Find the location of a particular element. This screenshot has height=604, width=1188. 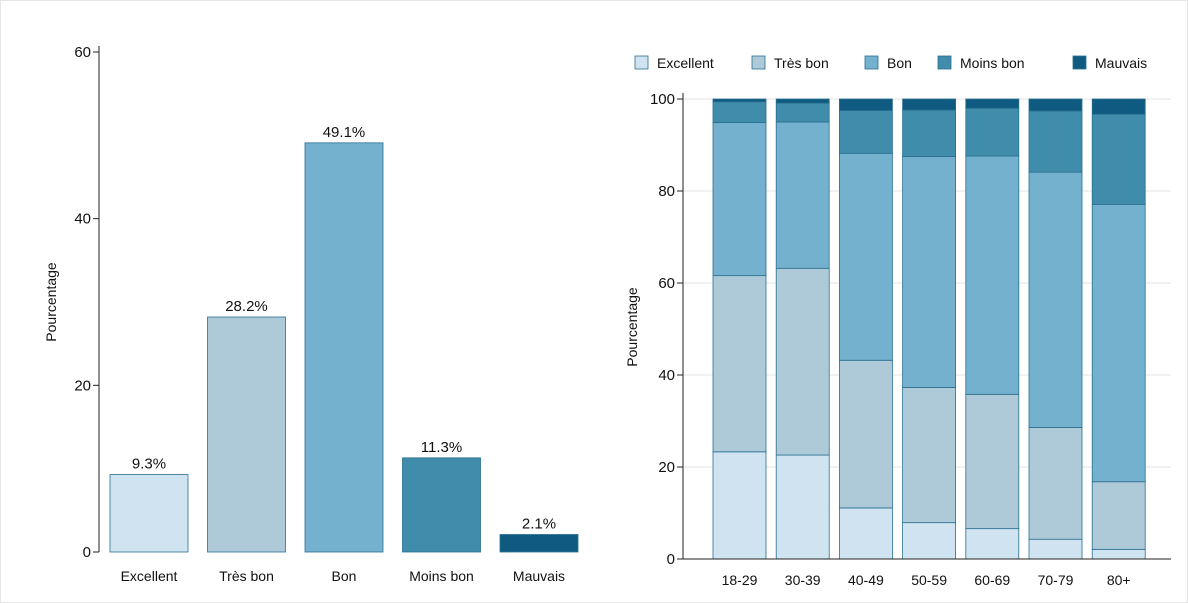

legend-item-bon: Bon is located at coordinates (888, 63).